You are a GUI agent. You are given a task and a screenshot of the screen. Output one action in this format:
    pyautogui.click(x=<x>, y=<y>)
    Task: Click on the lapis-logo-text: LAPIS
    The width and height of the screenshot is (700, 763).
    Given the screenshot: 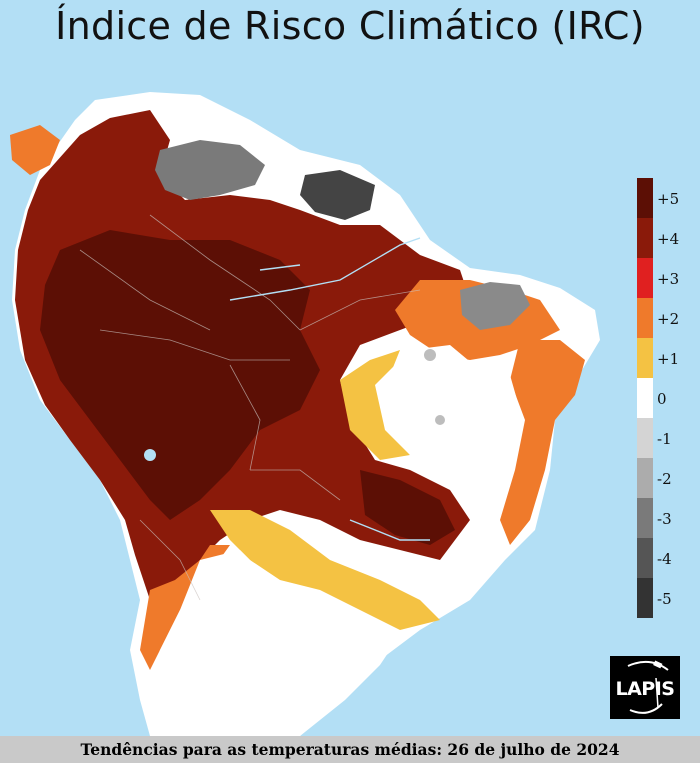 What is the action you would take?
    pyautogui.click(x=645, y=689)
    